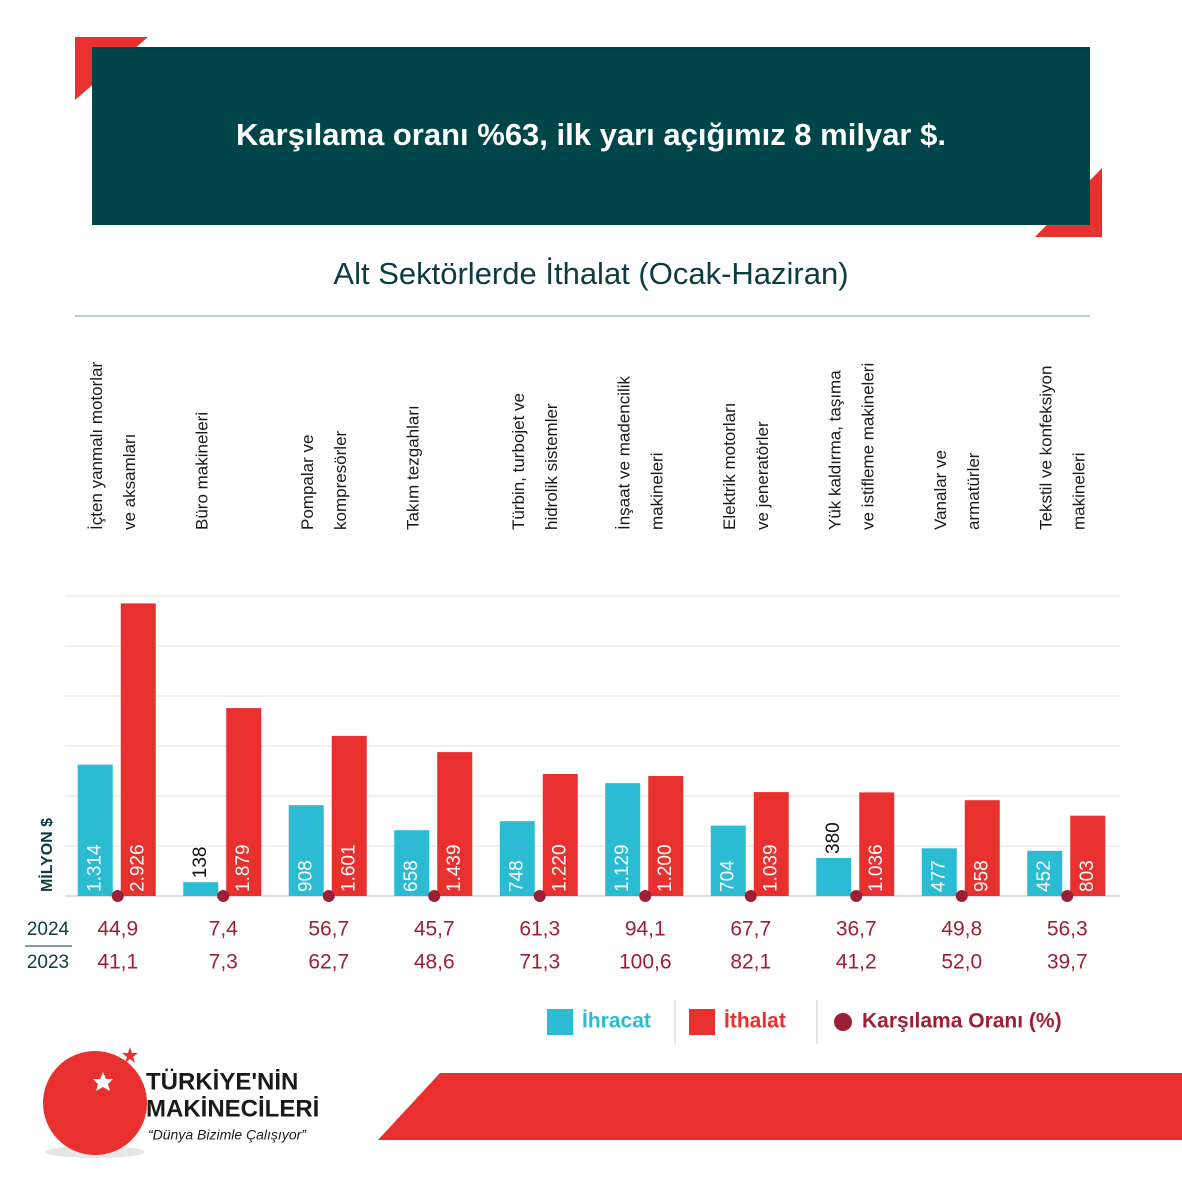  What do you see at coordinates (1067, 962) in the screenshot?
I see `ratio-value: 39,7` at bounding box center [1067, 962].